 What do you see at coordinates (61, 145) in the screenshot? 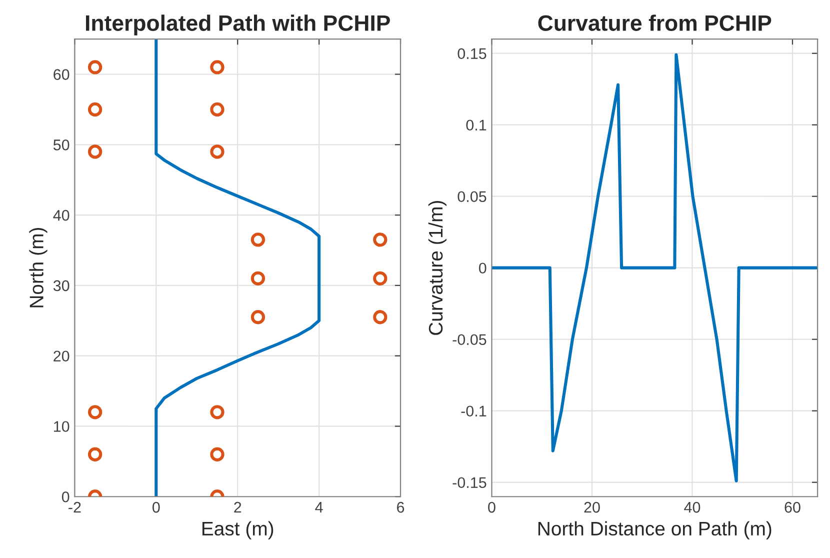
I see `y-tick-label: 50` at bounding box center [61, 145].